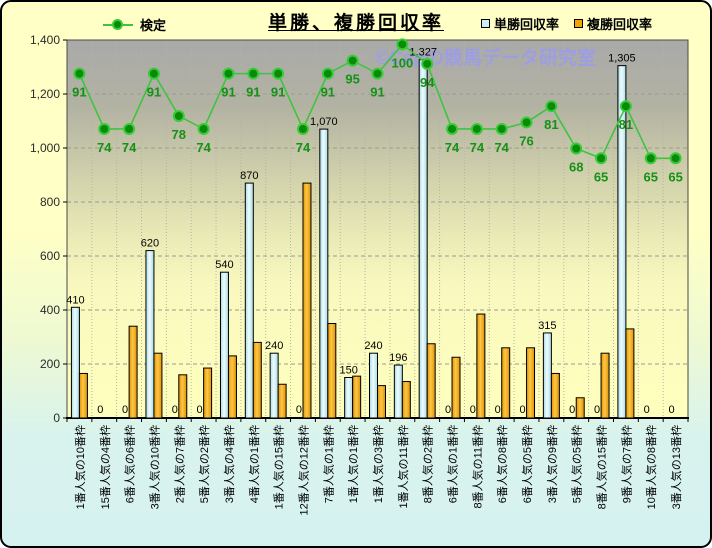  What do you see at coordinates (626, 124) in the screenshot?
I see `line-label-23: 81` at bounding box center [626, 124].